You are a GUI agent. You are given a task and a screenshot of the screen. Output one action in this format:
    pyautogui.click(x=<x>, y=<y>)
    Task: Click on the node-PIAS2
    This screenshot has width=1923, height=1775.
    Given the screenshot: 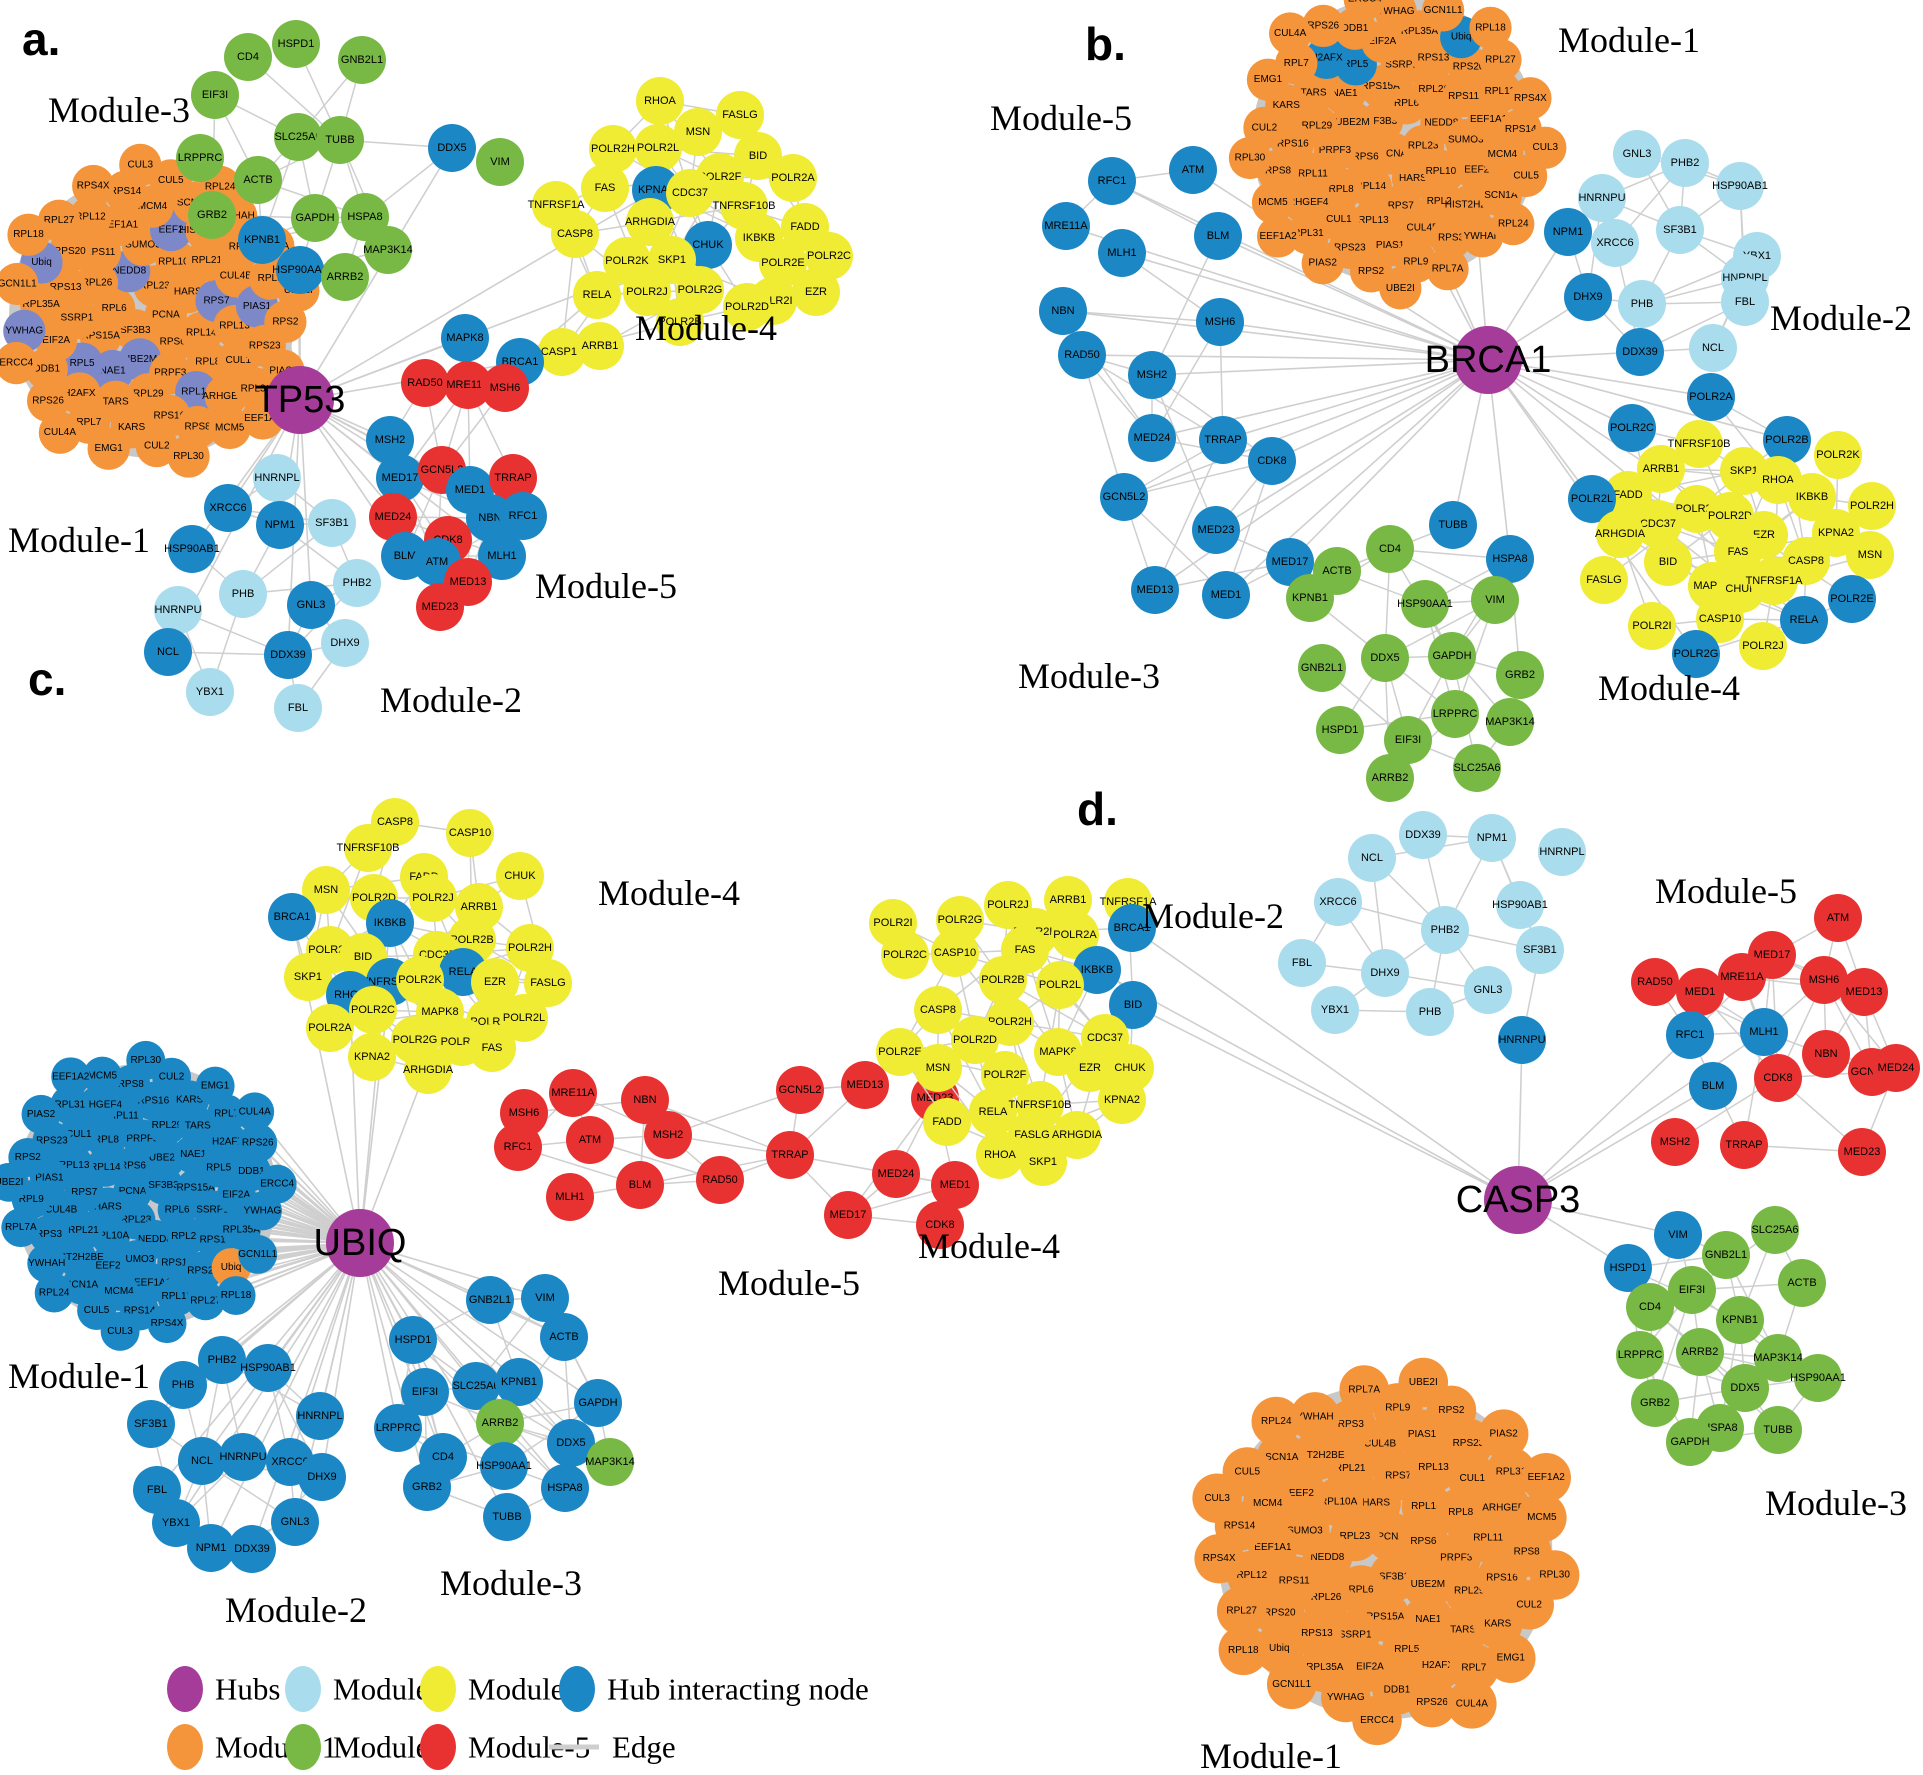 What is the action you would take?
    pyautogui.click(x=41, y=1114)
    